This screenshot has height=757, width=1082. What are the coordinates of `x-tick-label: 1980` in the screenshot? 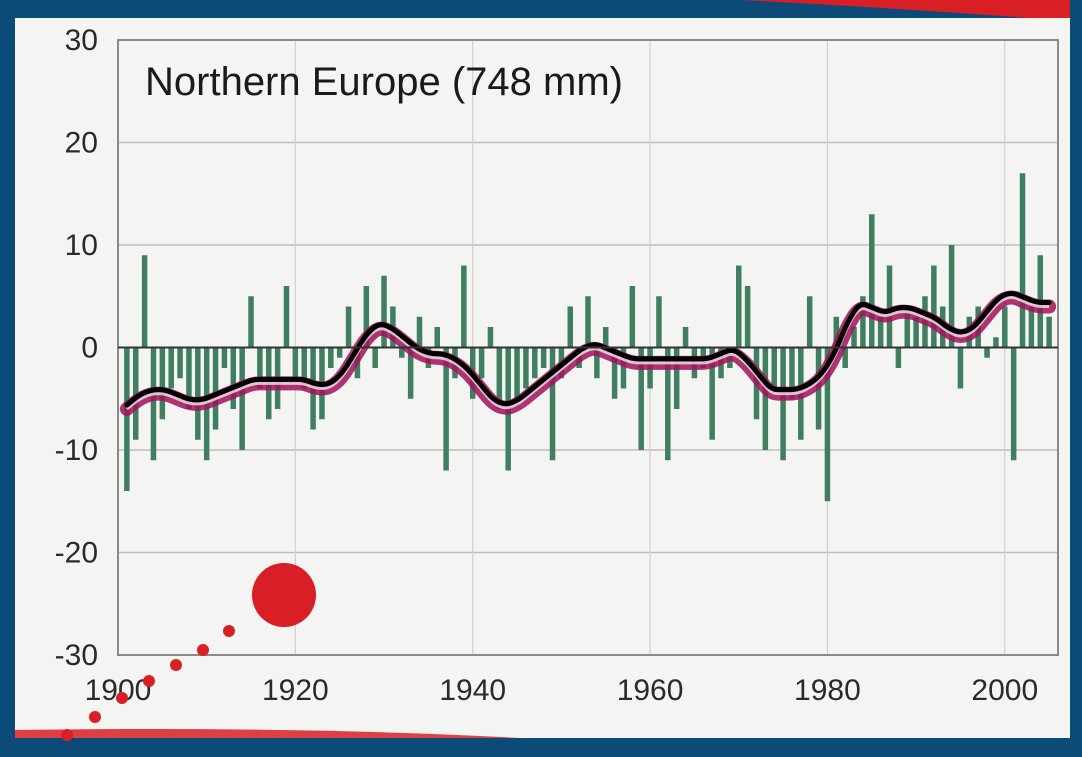 It's located at (827, 690).